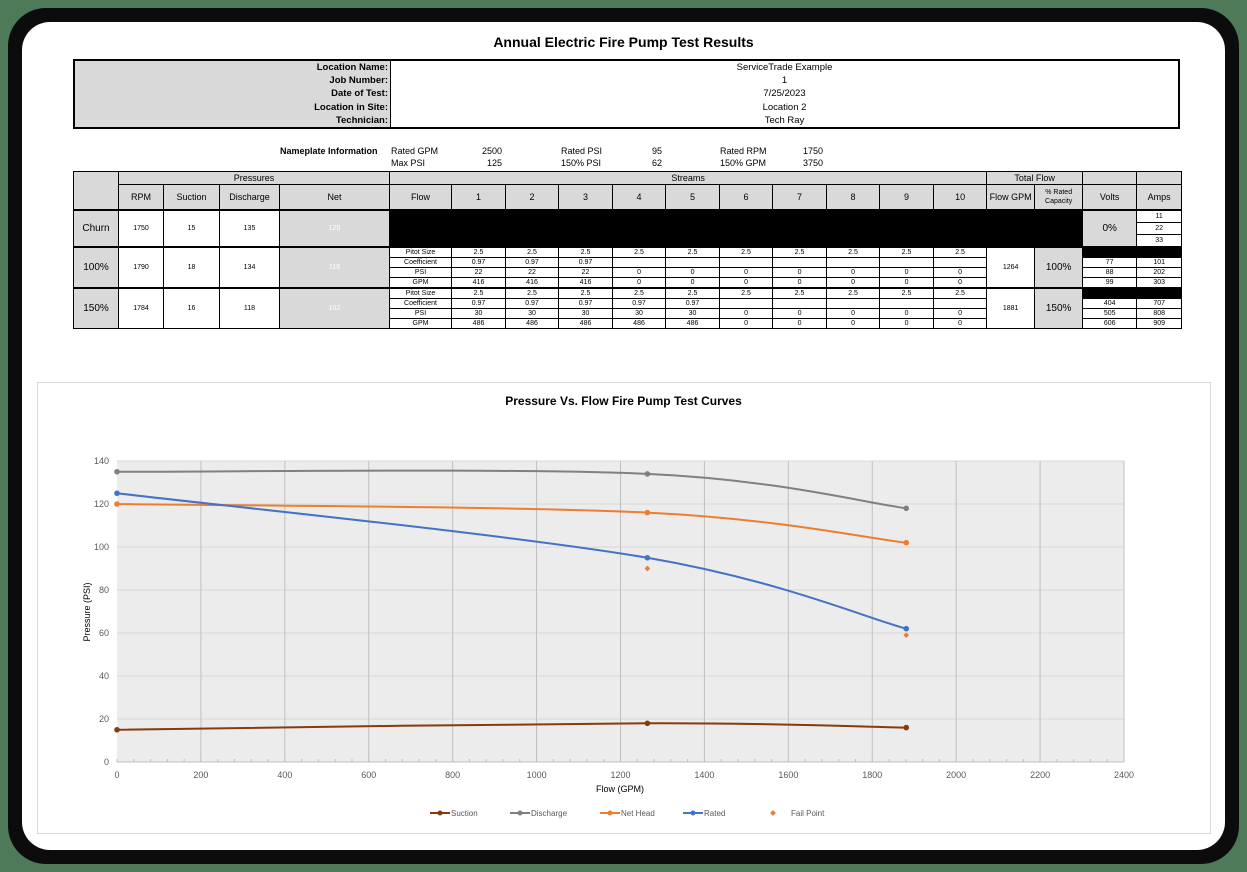  What do you see at coordinates (254, 178) in the screenshot?
I see `pressures-header: Pressures` at bounding box center [254, 178].